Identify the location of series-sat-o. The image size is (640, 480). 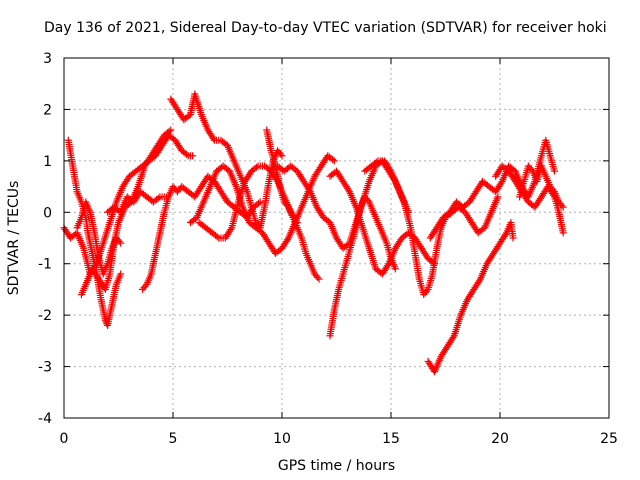
(470, 297).